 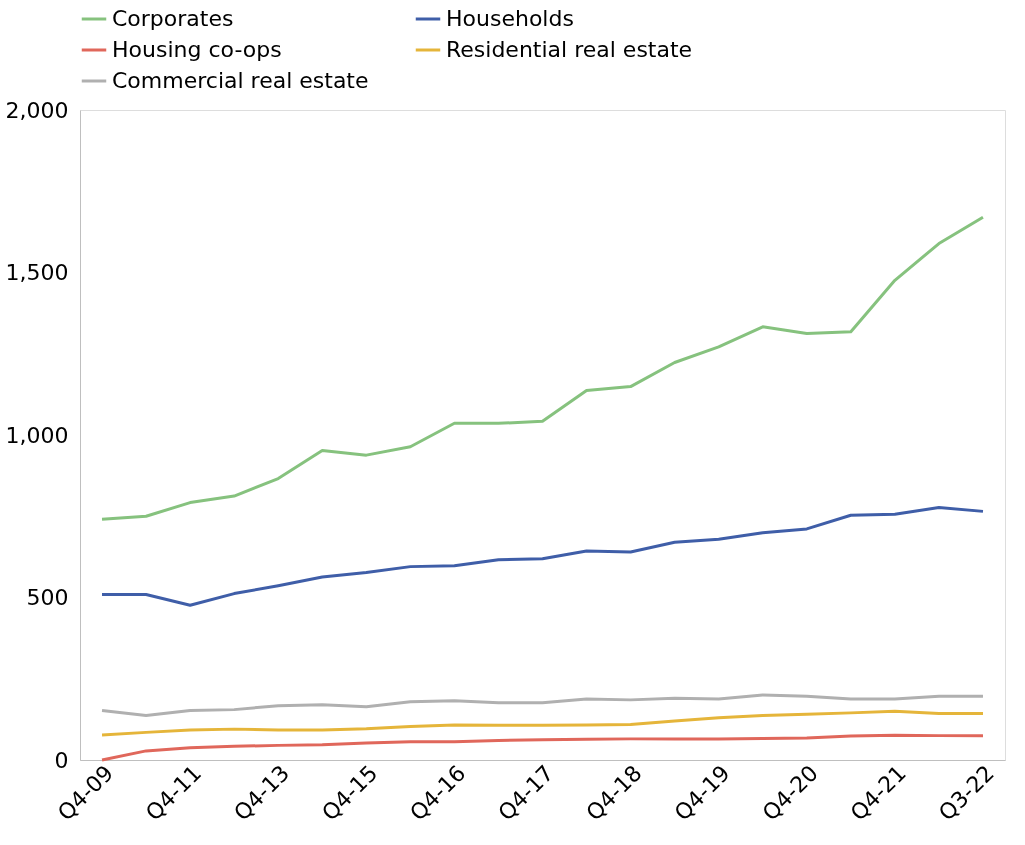 What do you see at coordinates (37, 435) in the screenshot?
I see `y-tick-label: 1,000` at bounding box center [37, 435].